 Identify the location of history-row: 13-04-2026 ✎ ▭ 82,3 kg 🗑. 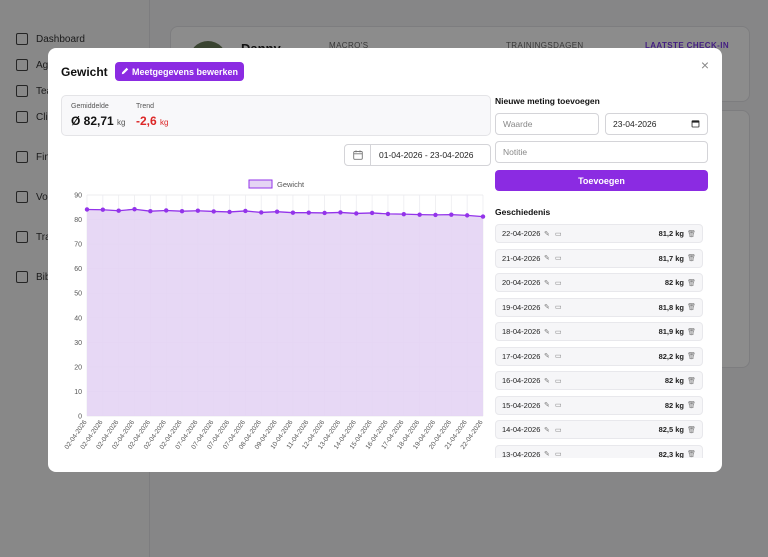
(599, 451).